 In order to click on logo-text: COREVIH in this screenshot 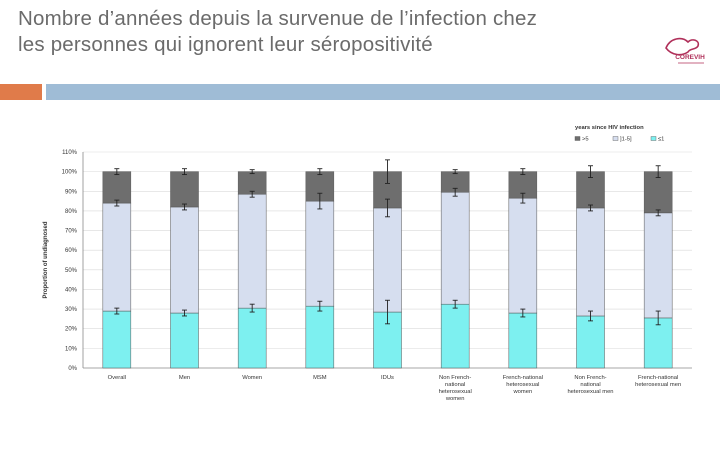, I will do `click(690, 57)`.